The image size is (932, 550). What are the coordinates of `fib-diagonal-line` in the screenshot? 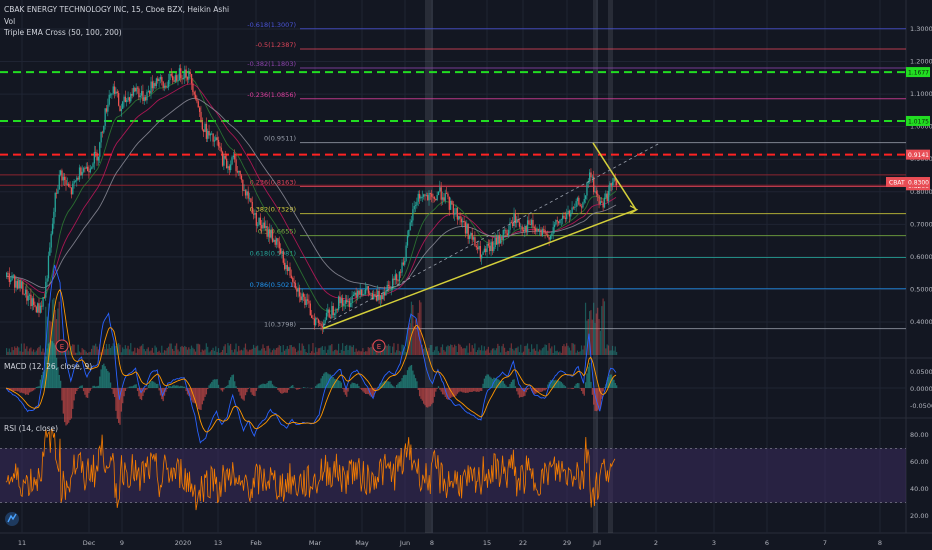 It's located at (491, 234).